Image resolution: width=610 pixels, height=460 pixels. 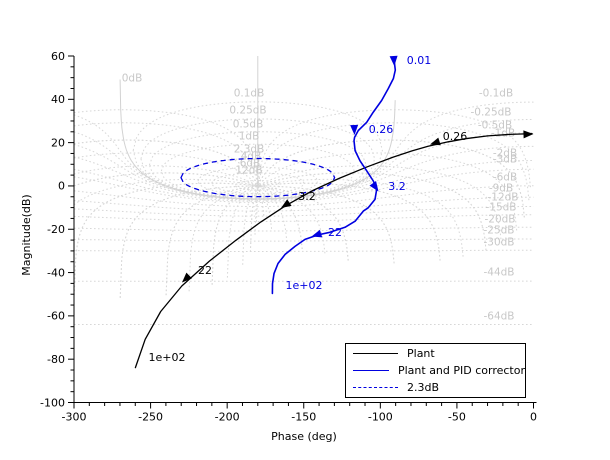 I want to click on y-tick-label: -60, so click(x=56, y=316).